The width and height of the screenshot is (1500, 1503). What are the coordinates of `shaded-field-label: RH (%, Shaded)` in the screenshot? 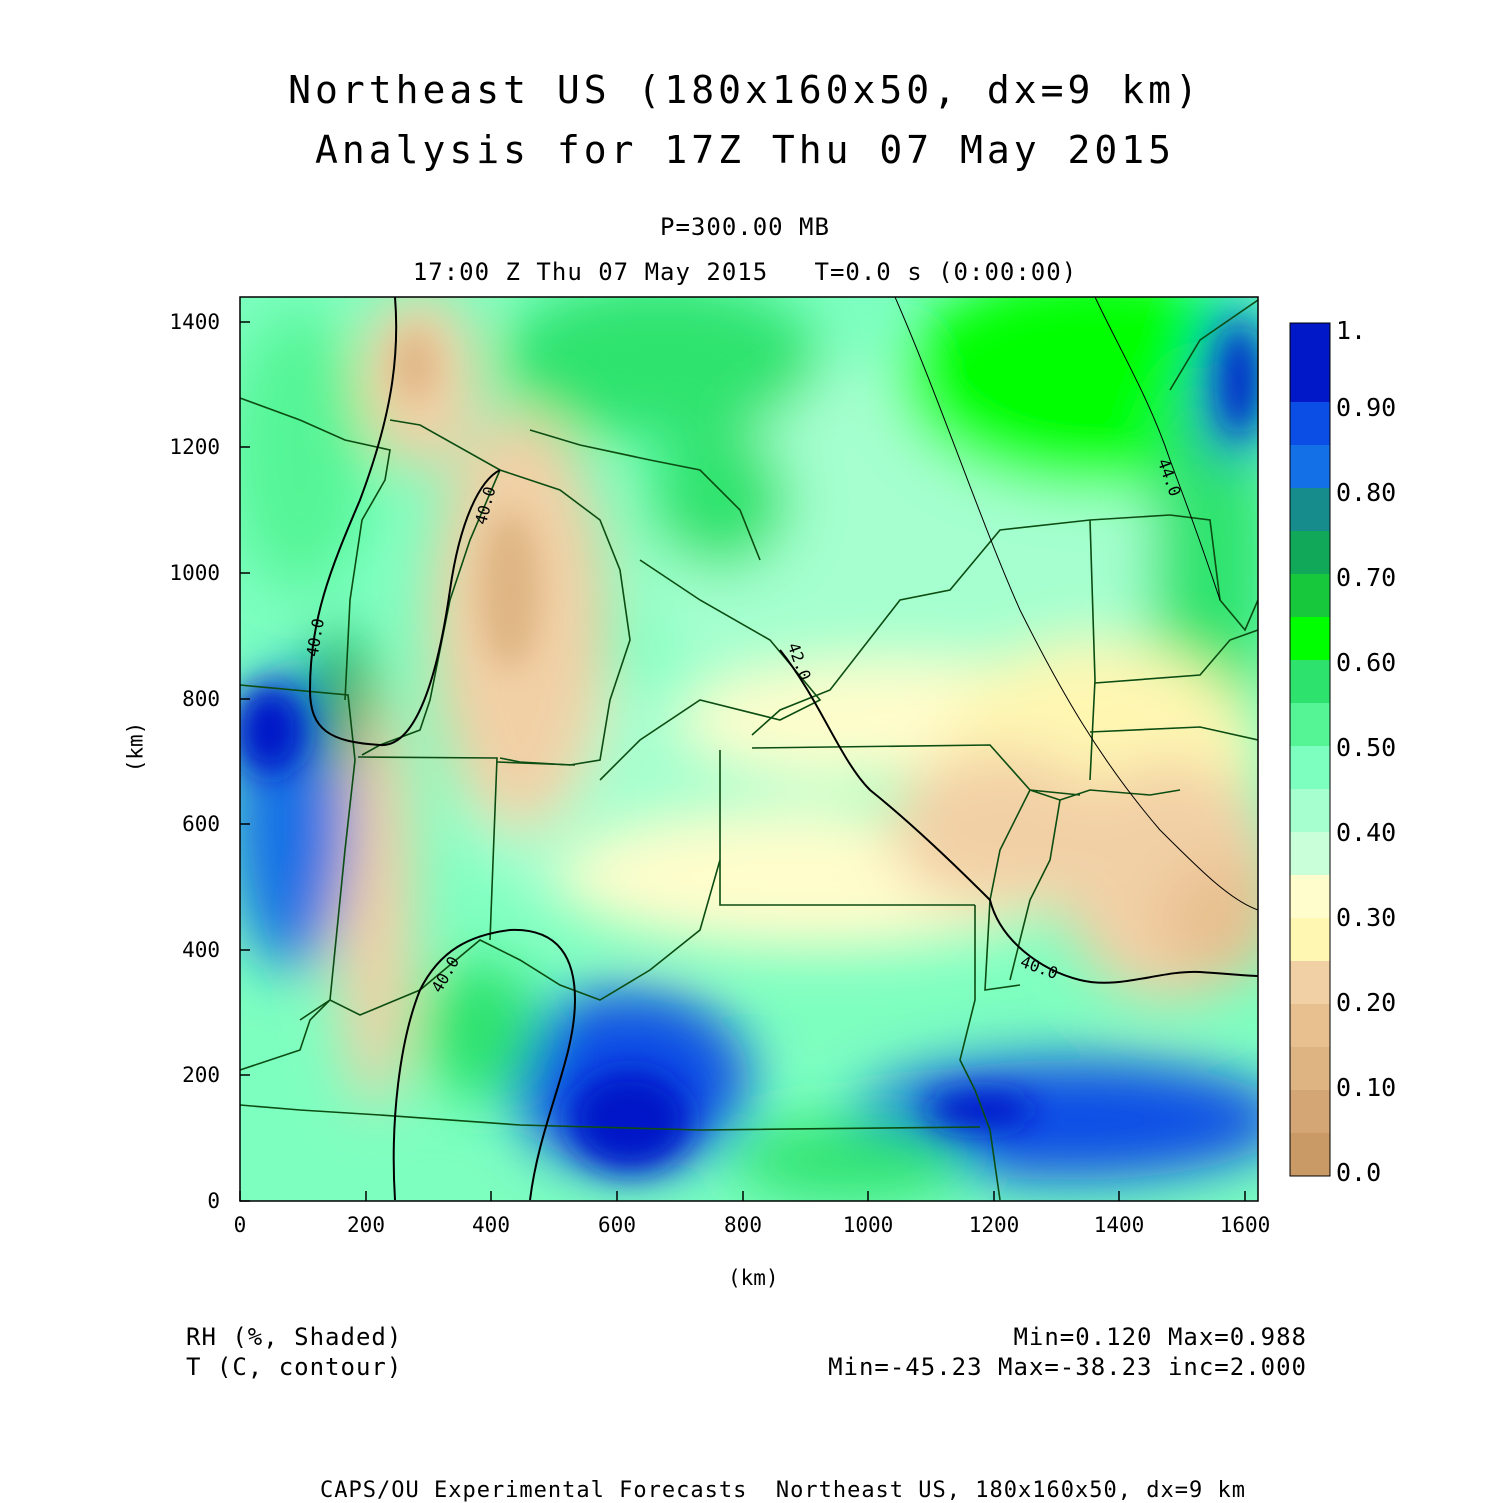 It's located at (294, 1337).